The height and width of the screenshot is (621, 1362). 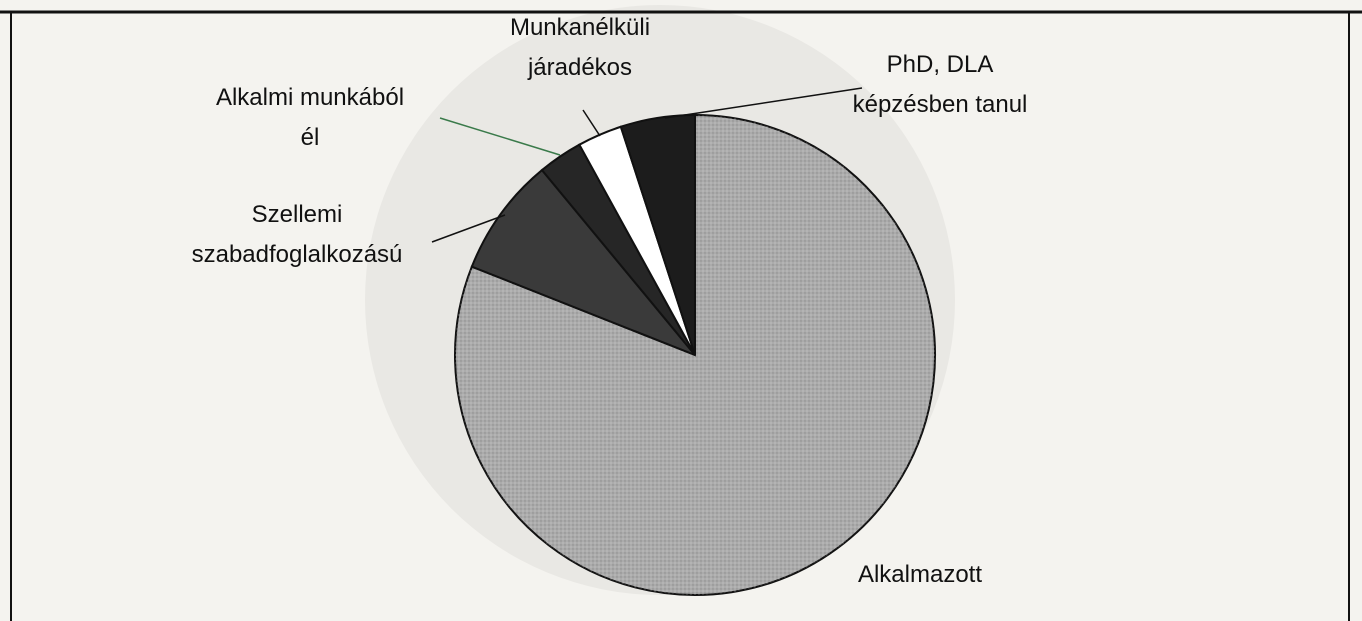 What do you see at coordinates (297, 234) in the screenshot?
I see `slice-label: Szellemi szabadfoglalkozású` at bounding box center [297, 234].